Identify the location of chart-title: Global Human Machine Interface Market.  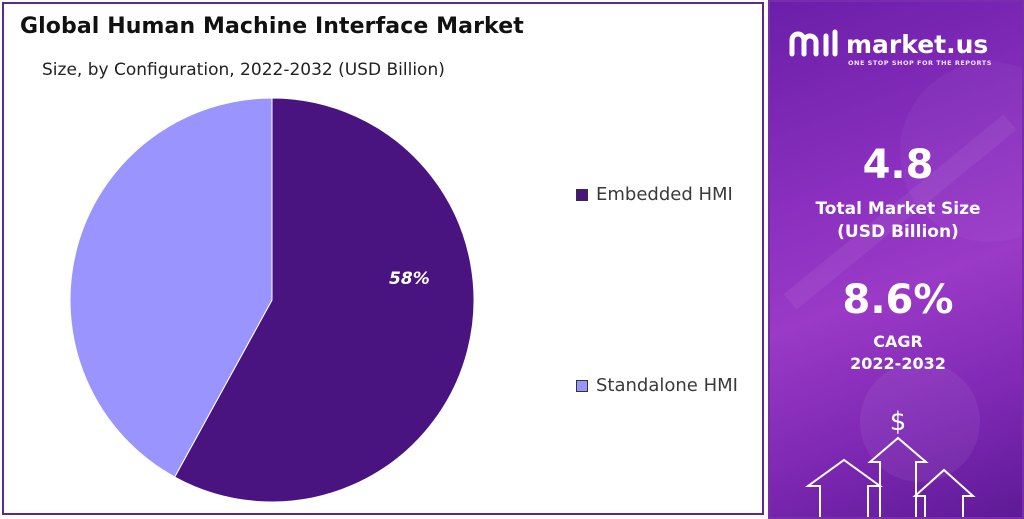
(272, 26).